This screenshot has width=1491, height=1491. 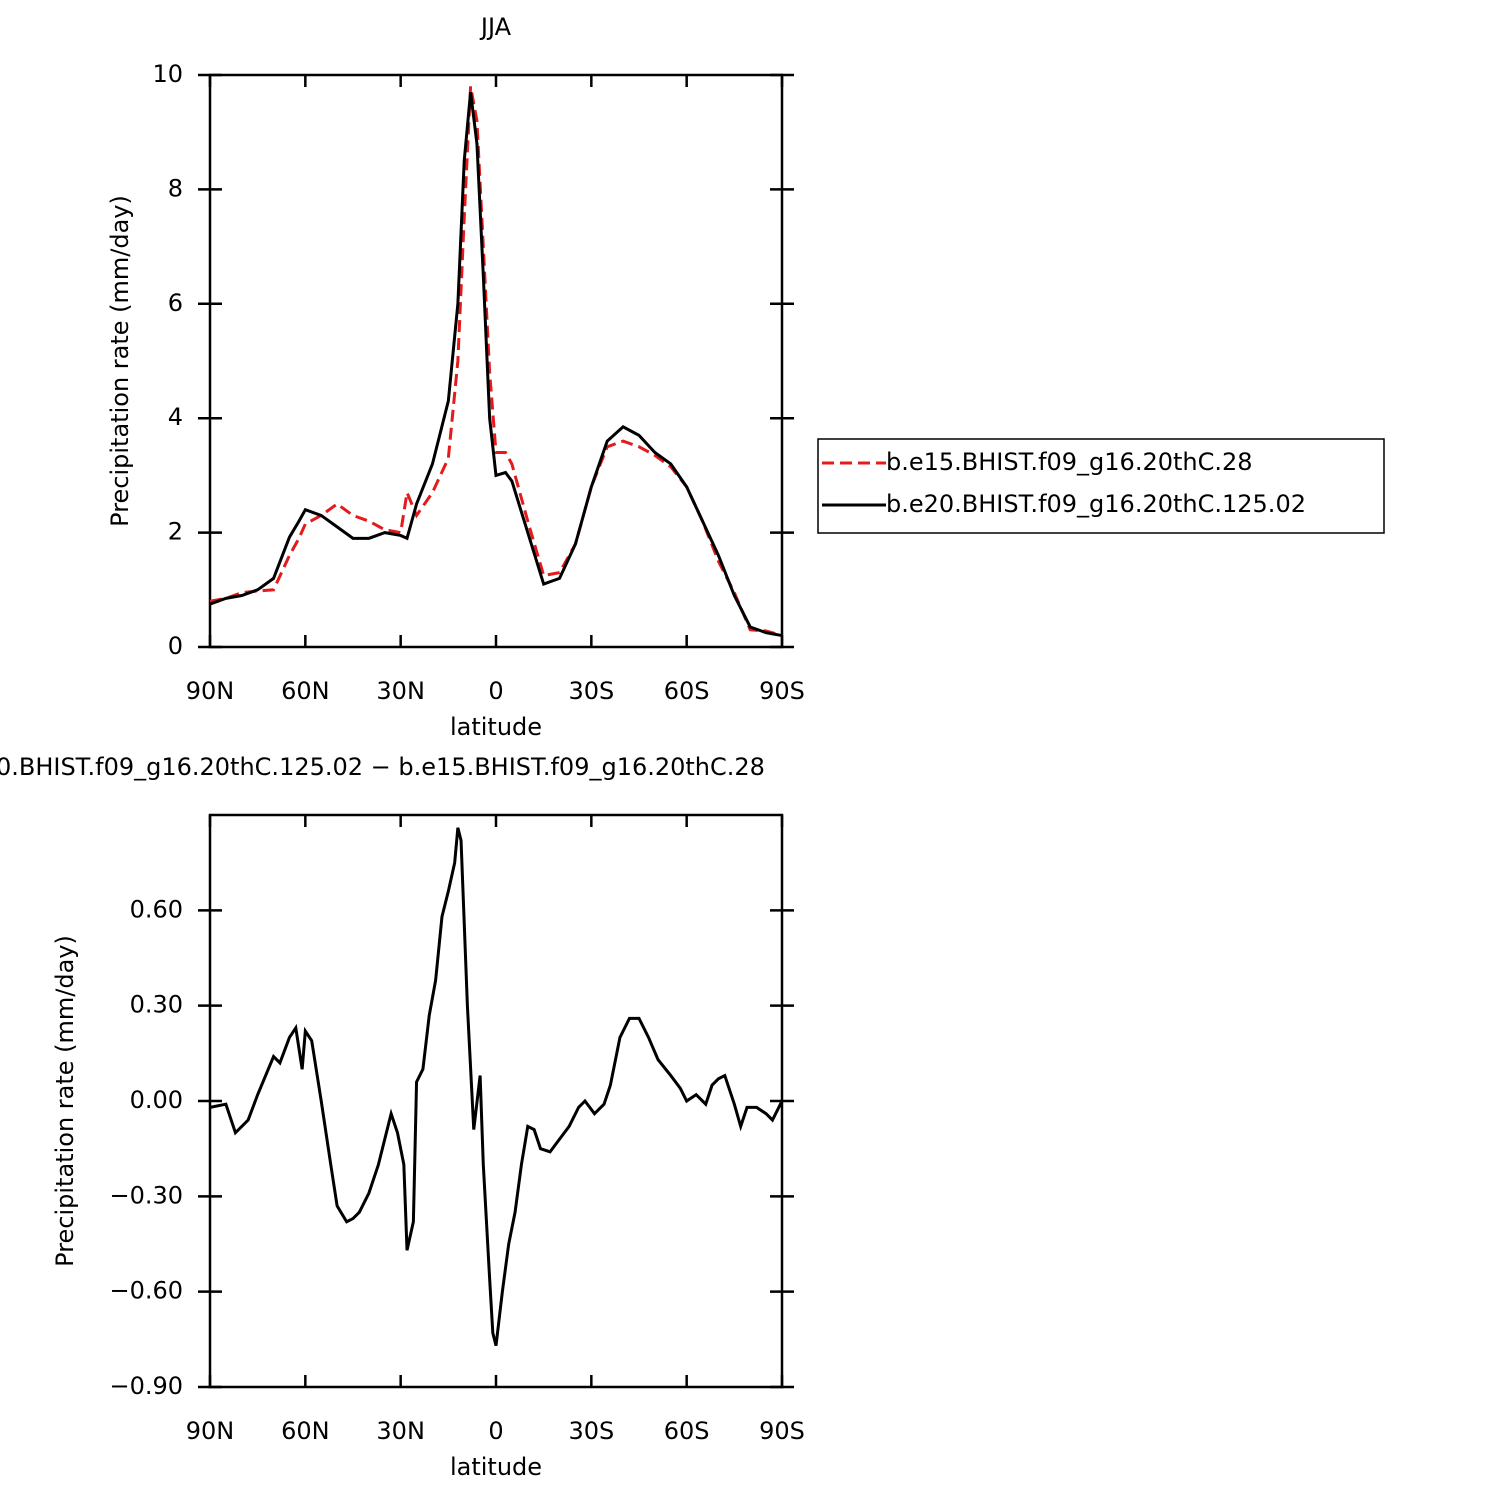 I want to click on y-tick-label: 2, so click(x=175, y=532).